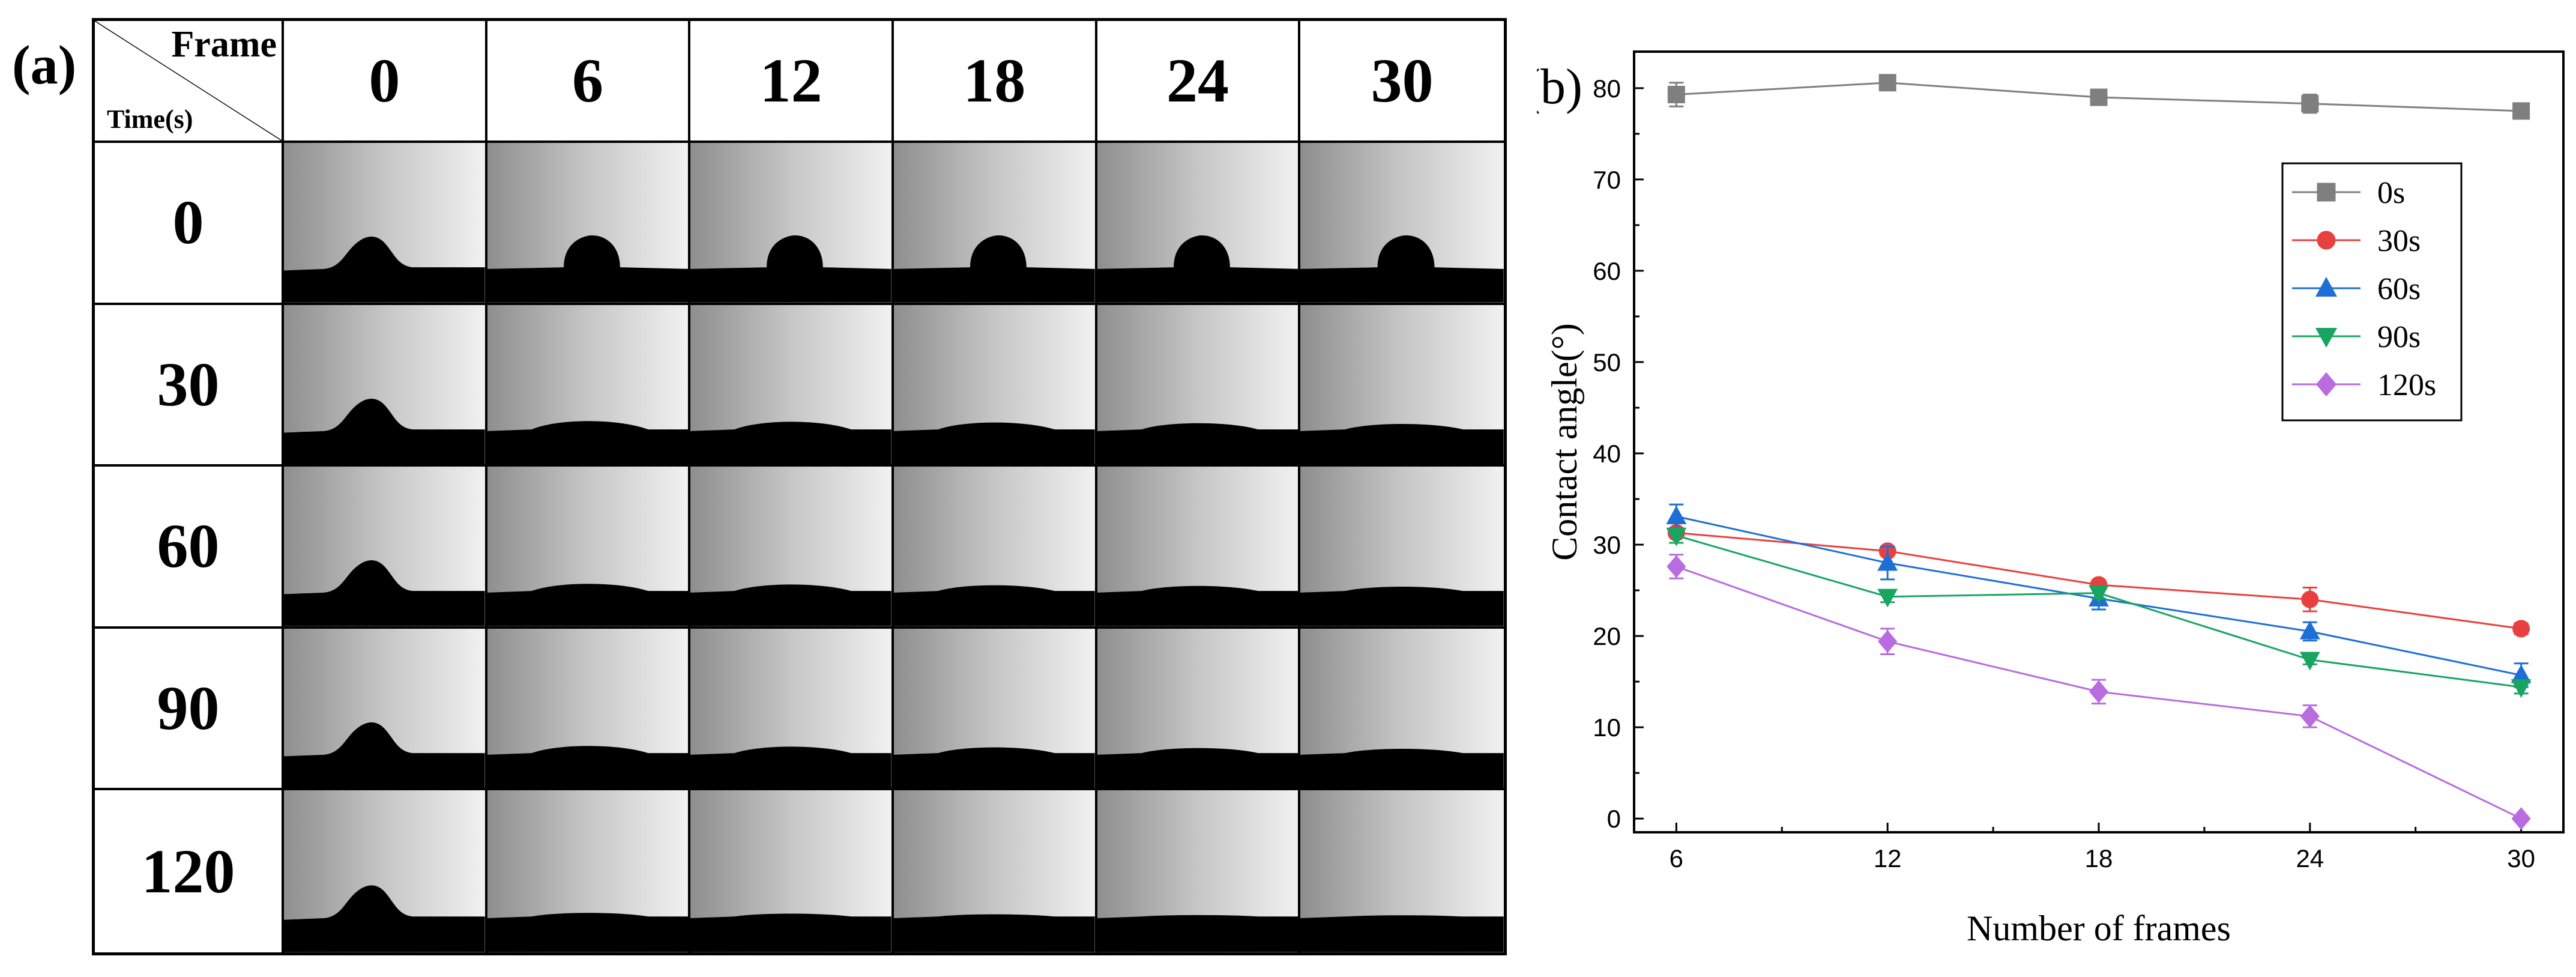 This screenshot has height=977, width=2576. What do you see at coordinates (188, 81) in the screenshot?
I see `corner-diagonal-line` at bounding box center [188, 81].